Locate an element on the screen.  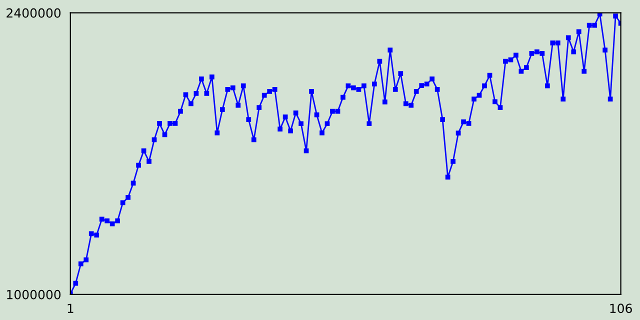
x-tick-label: 106 is located at coordinates (621, 309).